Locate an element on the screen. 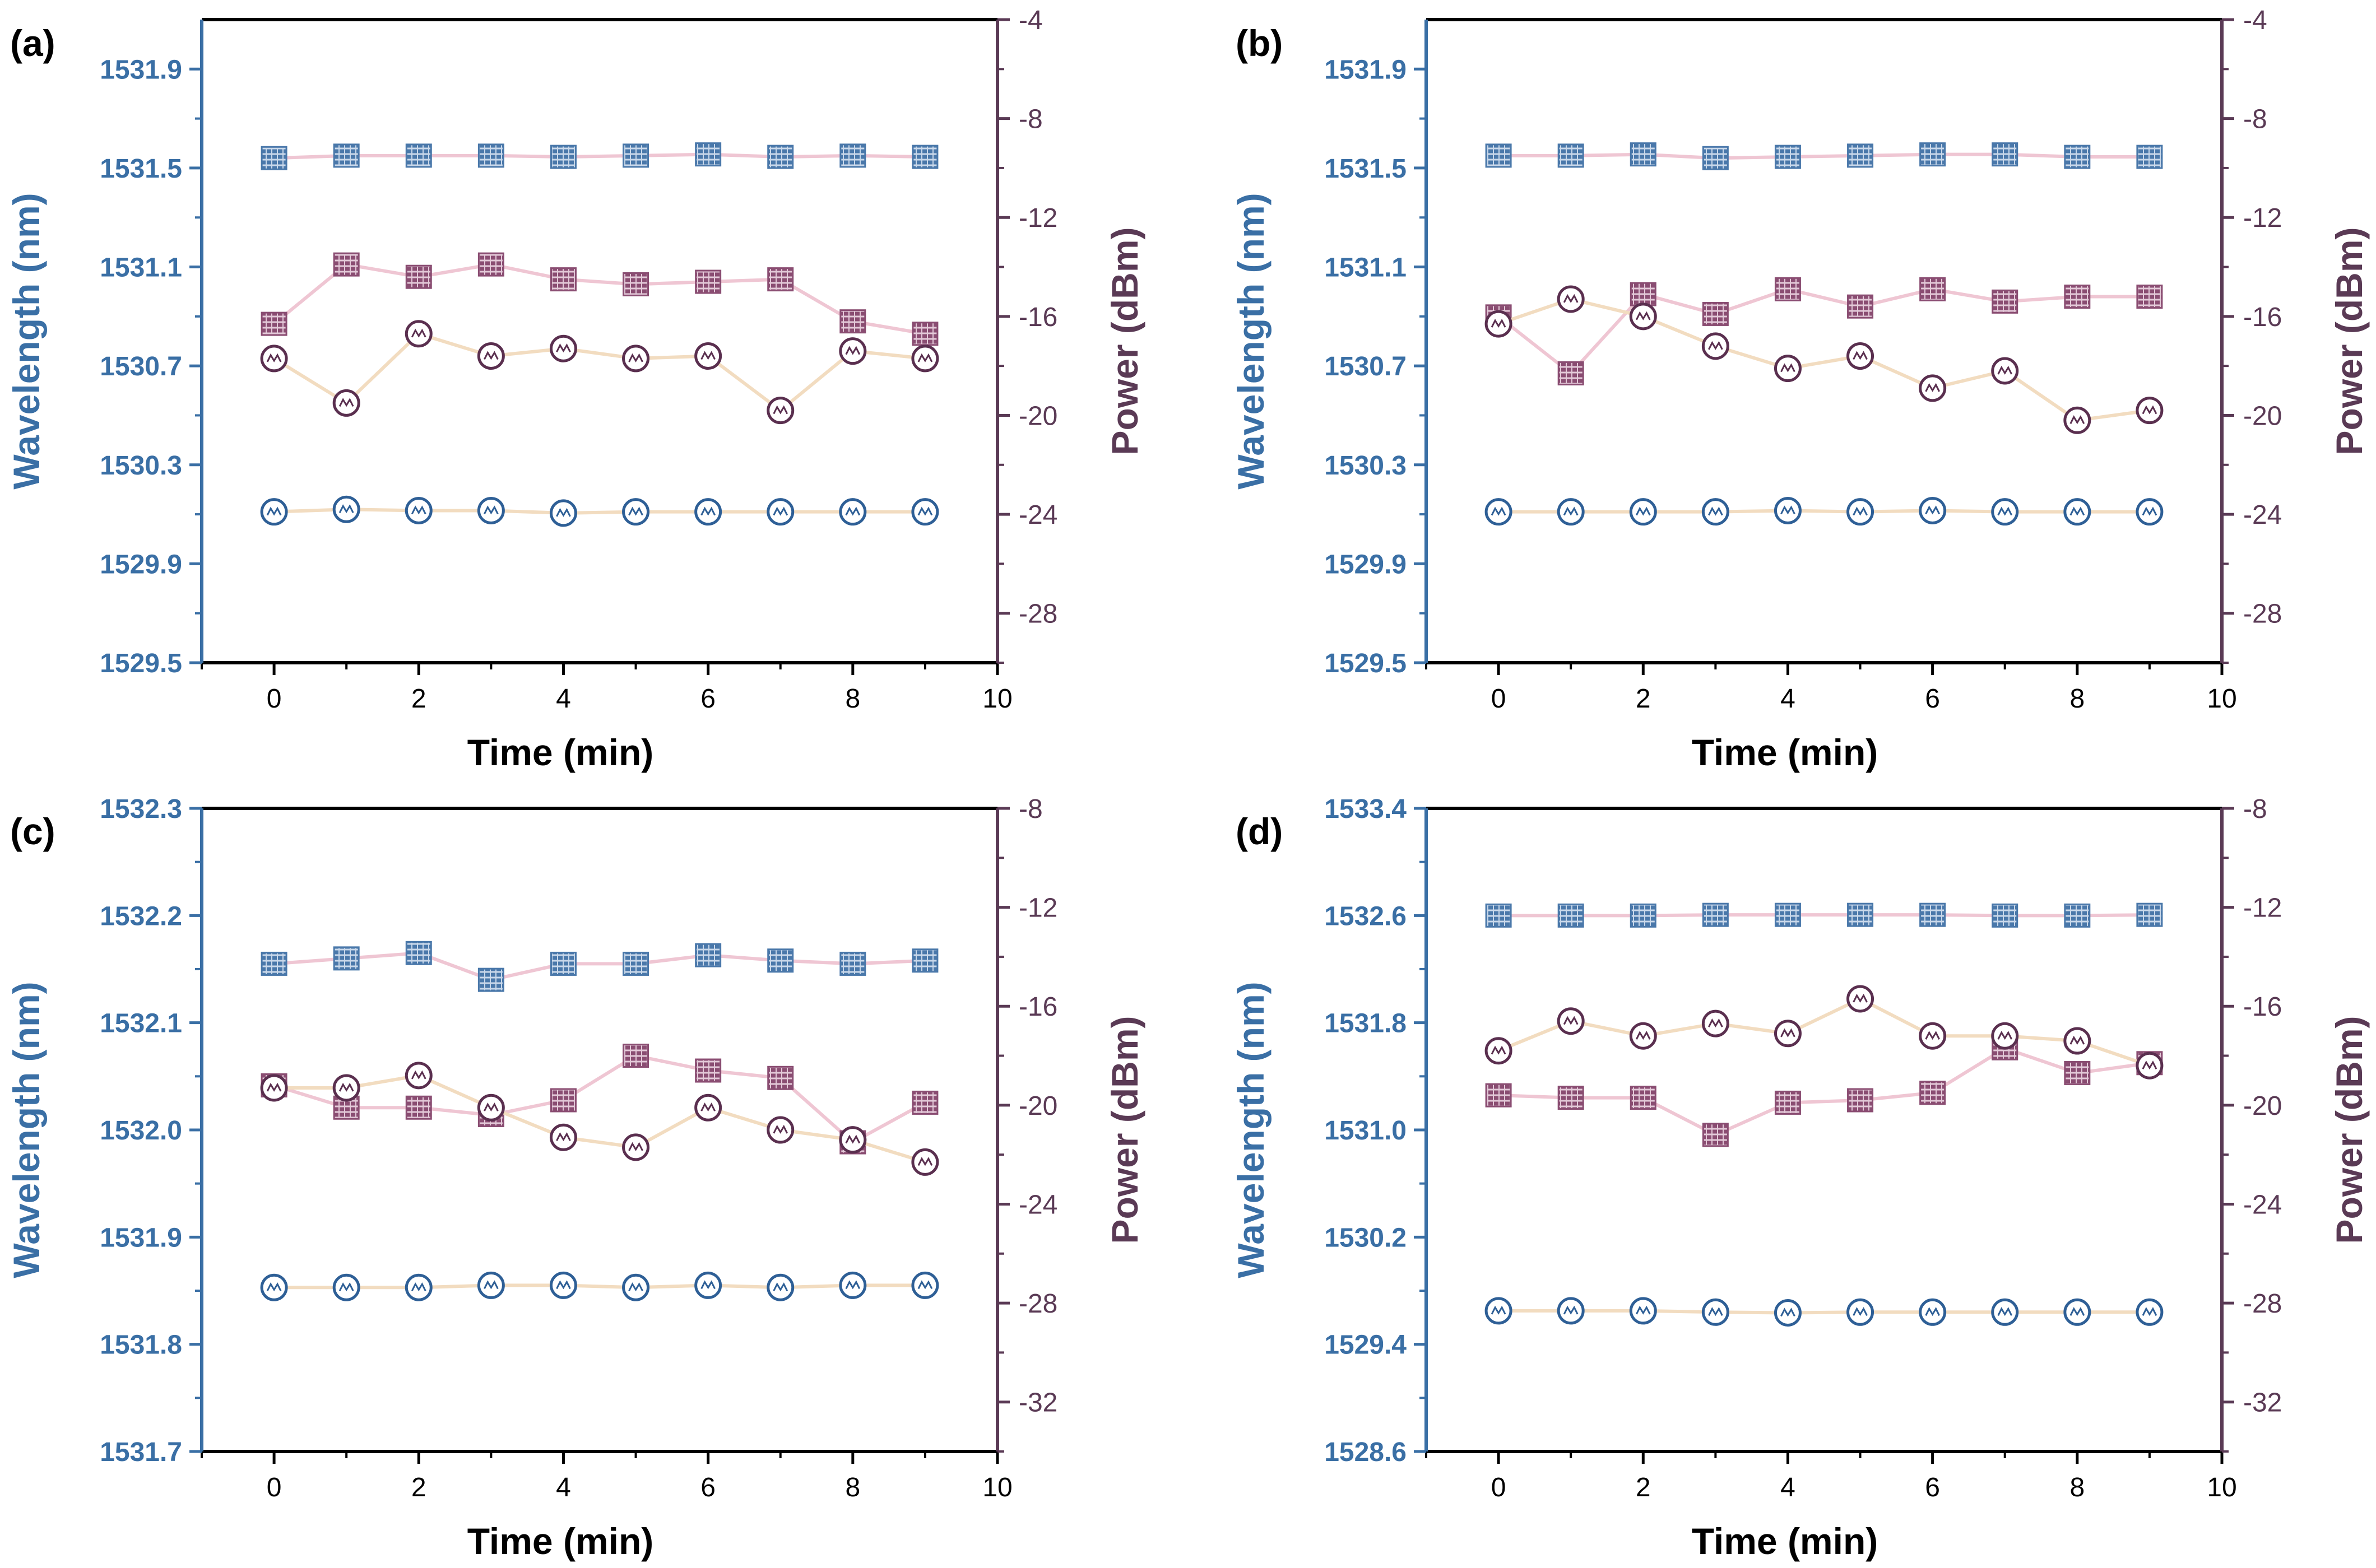 This screenshot has width=2376, height=1568. left-y-tick-label: 1531.8 is located at coordinates (1366, 1024).